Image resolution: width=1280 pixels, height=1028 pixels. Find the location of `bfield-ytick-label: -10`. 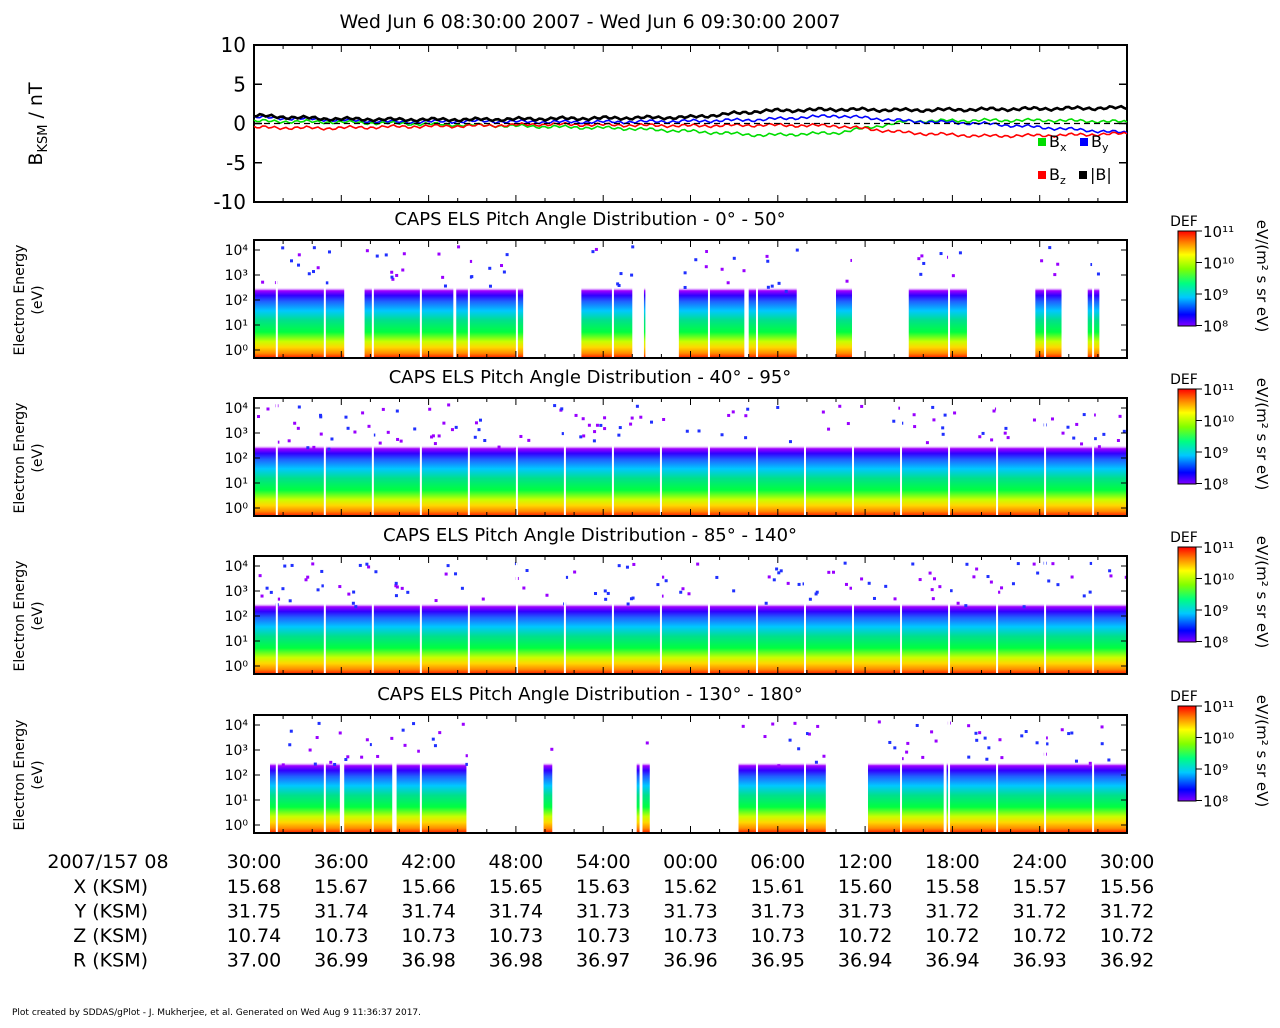

bfield-ytick-label: -10 is located at coordinates (229, 202).